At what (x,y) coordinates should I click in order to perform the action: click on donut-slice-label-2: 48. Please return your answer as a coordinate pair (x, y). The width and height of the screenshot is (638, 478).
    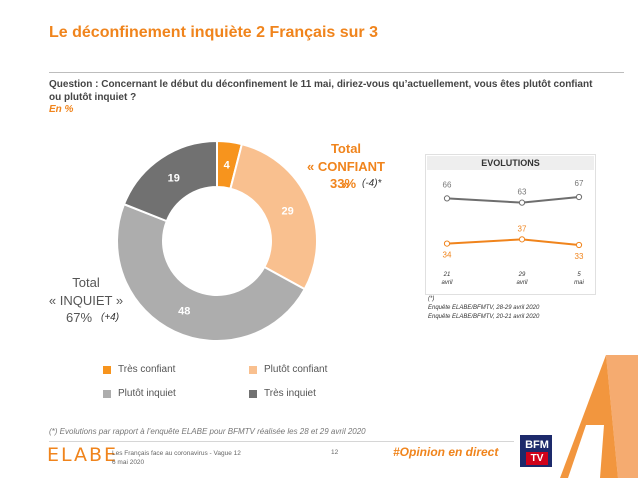
    Looking at the image, I should click on (184, 312).